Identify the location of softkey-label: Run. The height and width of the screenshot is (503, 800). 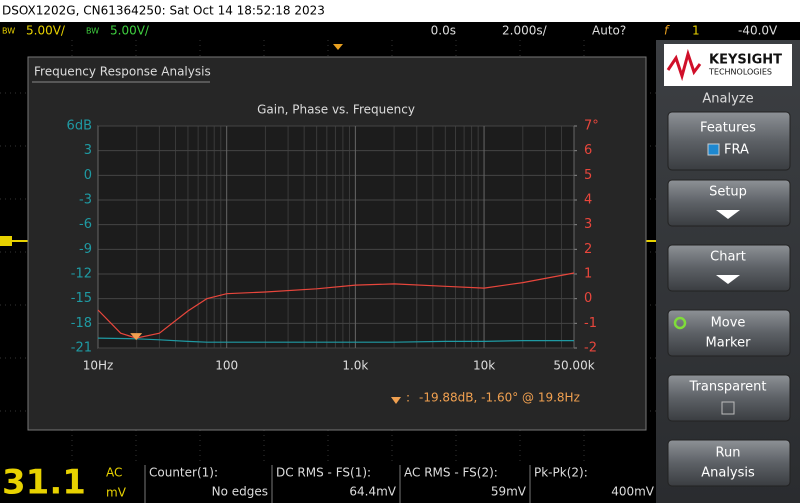
(728, 453).